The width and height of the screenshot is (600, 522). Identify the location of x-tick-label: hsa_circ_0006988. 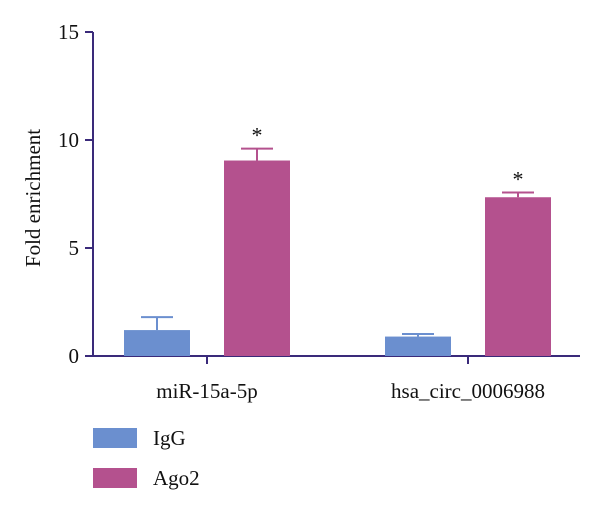
(468, 391).